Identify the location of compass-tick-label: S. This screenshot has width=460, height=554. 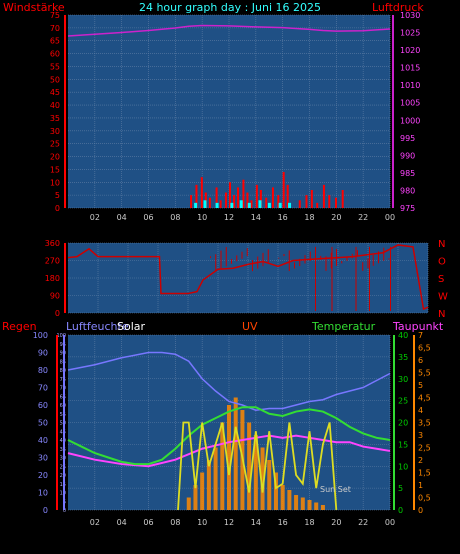
(441, 279).